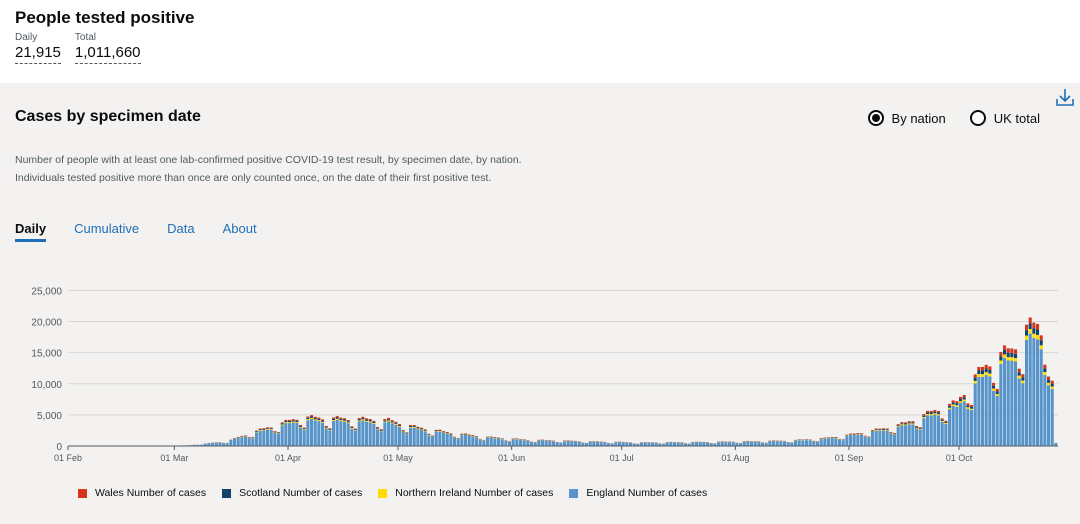  Describe the element at coordinates (292, 493) in the screenshot. I see `legend-item-scotland: Scotland Number of cases` at that location.